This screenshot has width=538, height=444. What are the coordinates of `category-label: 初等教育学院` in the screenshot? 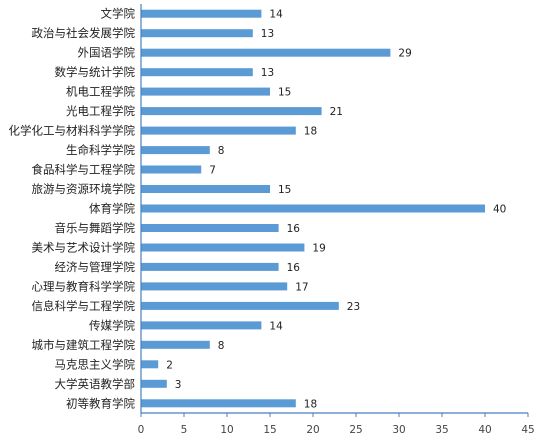 It's located at (100, 403).